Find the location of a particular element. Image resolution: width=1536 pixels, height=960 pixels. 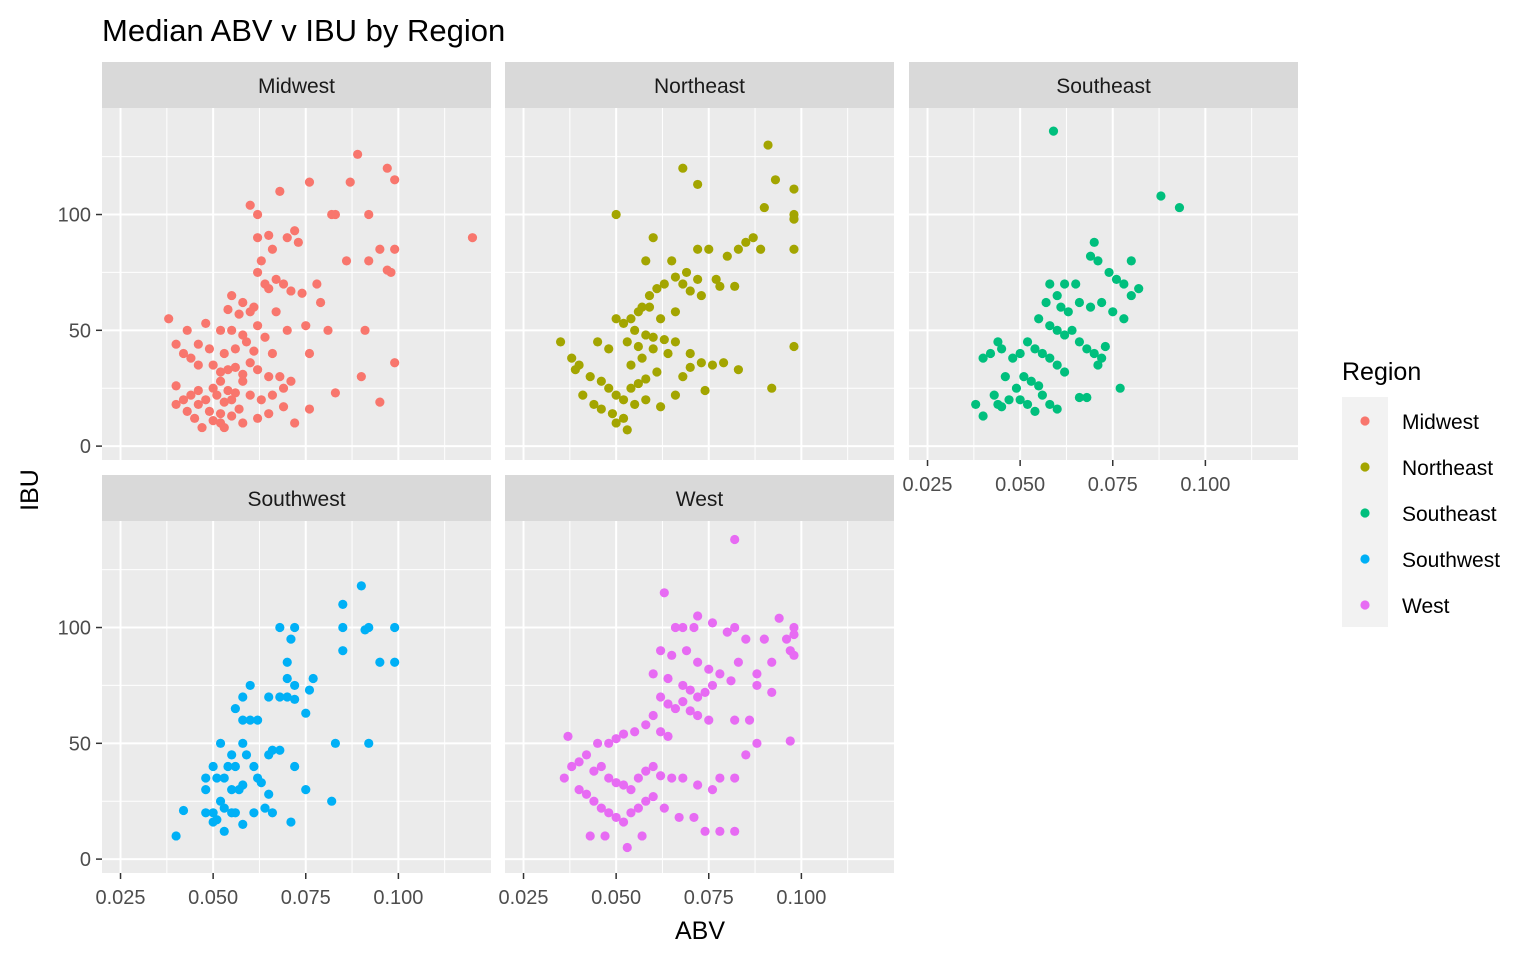

panel-southeast: Southeast 0.025 0.050 0.075 0.100 is located at coordinates (1100, 279).